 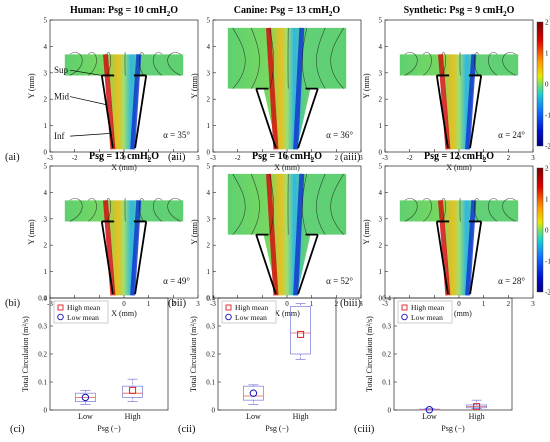 I want to click on panel-label: (aii), so click(x=177, y=157).